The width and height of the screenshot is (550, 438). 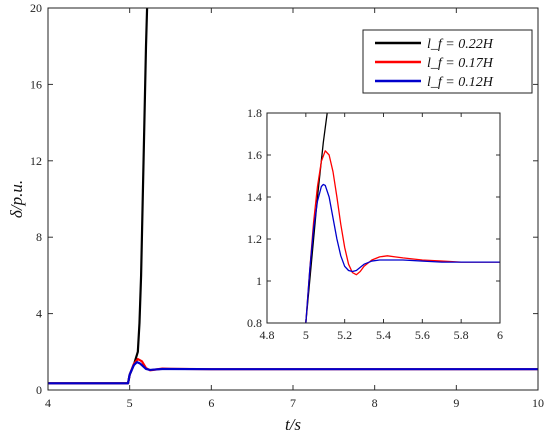 What do you see at coordinates (48, 403) in the screenshot?
I see `main-x-tick-label: 4` at bounding box center [48, 403].